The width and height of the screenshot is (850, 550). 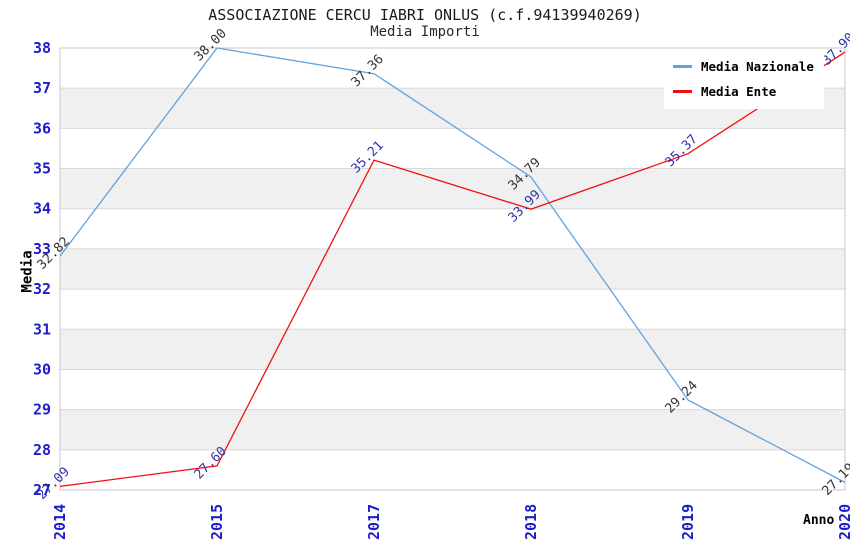 I want to click on x-tick-label: 2015, so click(x=217, y=522).